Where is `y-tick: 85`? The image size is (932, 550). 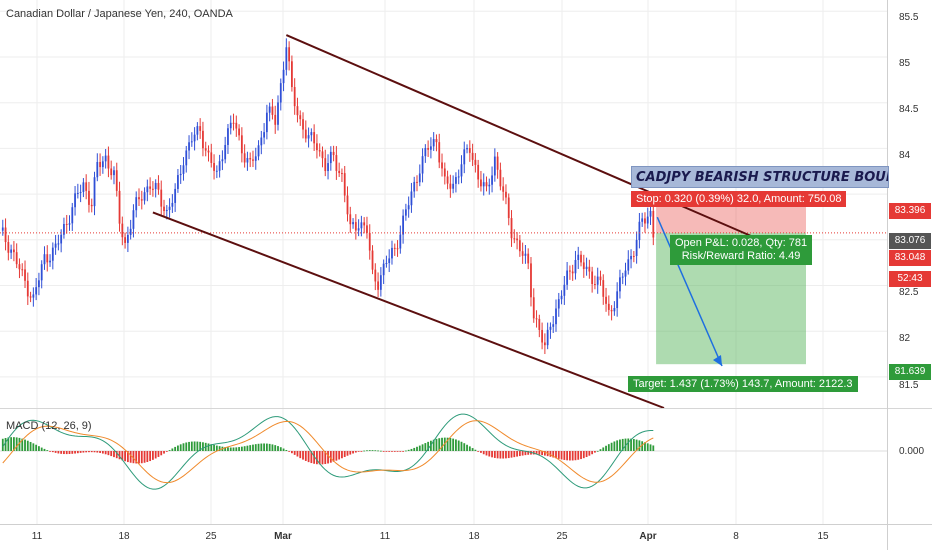 y-tick: 85 is located at coordinates (905, 63).